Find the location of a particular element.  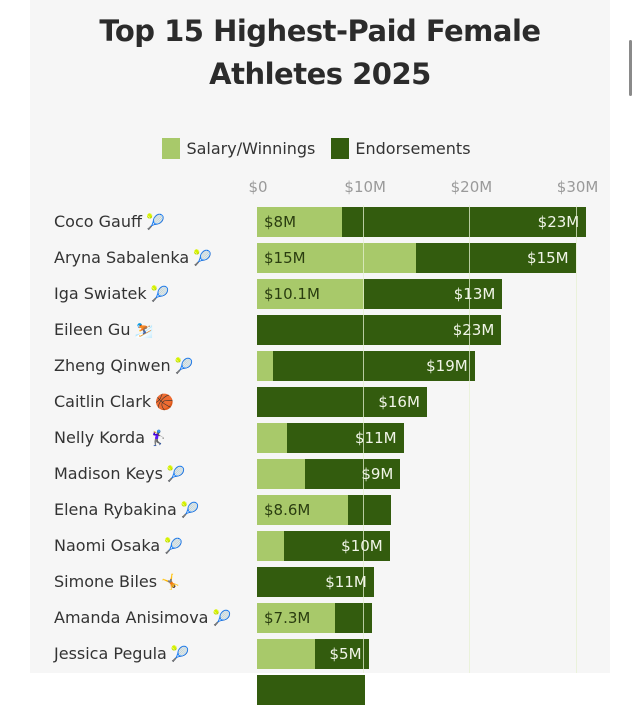

endorsement-value-label: $10M is located at coordinates (362, 546).